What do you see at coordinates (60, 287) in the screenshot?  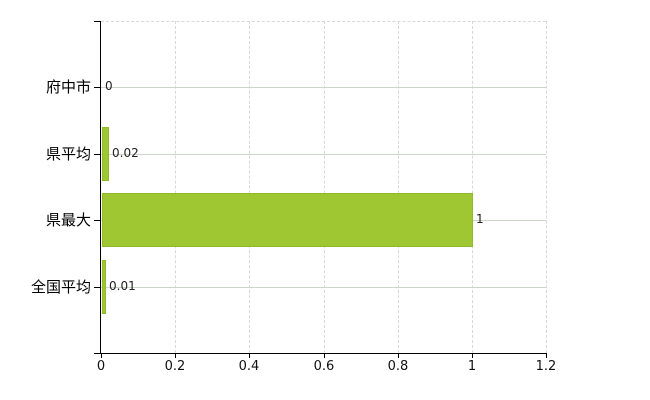 I see `category-label: 全国平均` at bounding box center [60, 287].